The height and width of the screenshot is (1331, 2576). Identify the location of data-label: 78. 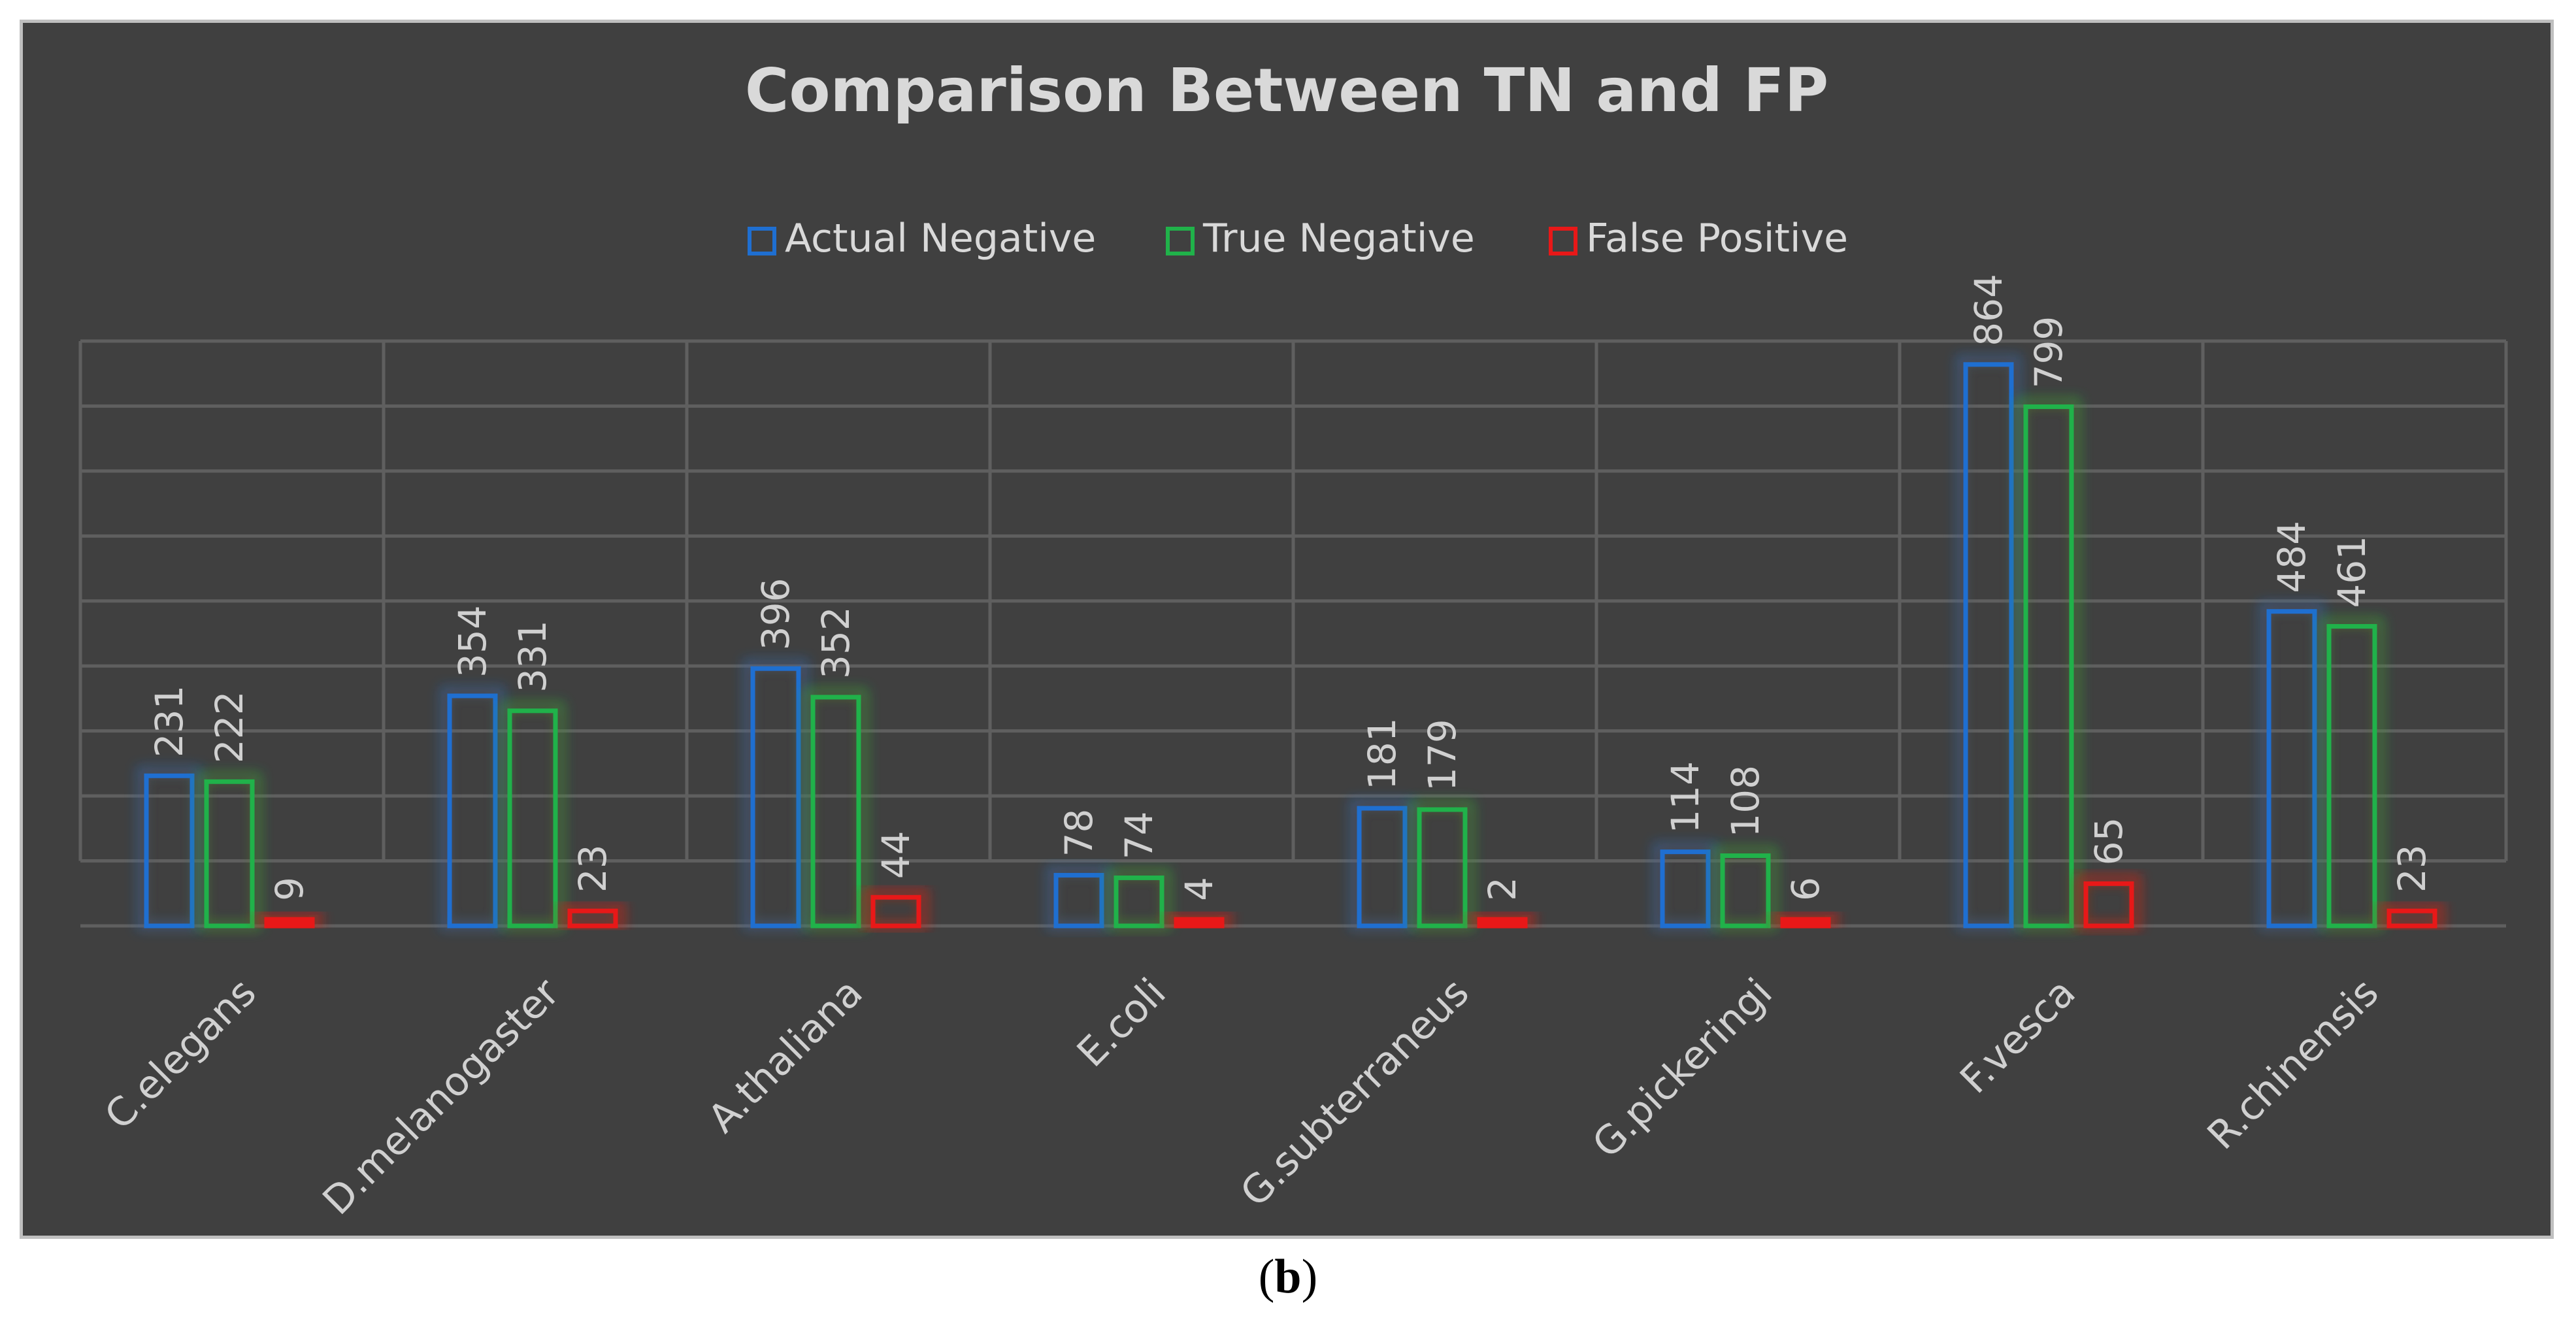
(1079, 833).